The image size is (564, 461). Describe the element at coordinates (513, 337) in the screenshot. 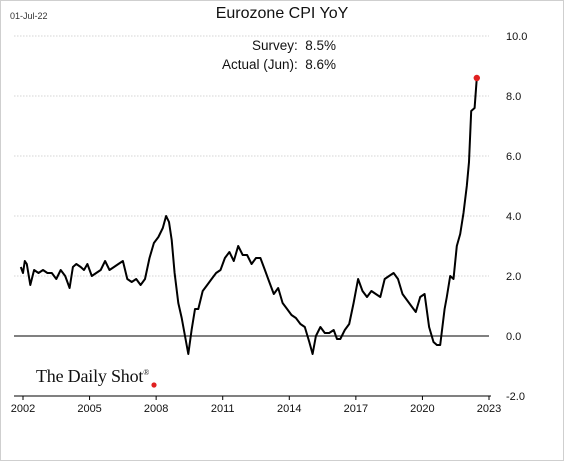

I see `y-tick-label: 0.0` at that location.